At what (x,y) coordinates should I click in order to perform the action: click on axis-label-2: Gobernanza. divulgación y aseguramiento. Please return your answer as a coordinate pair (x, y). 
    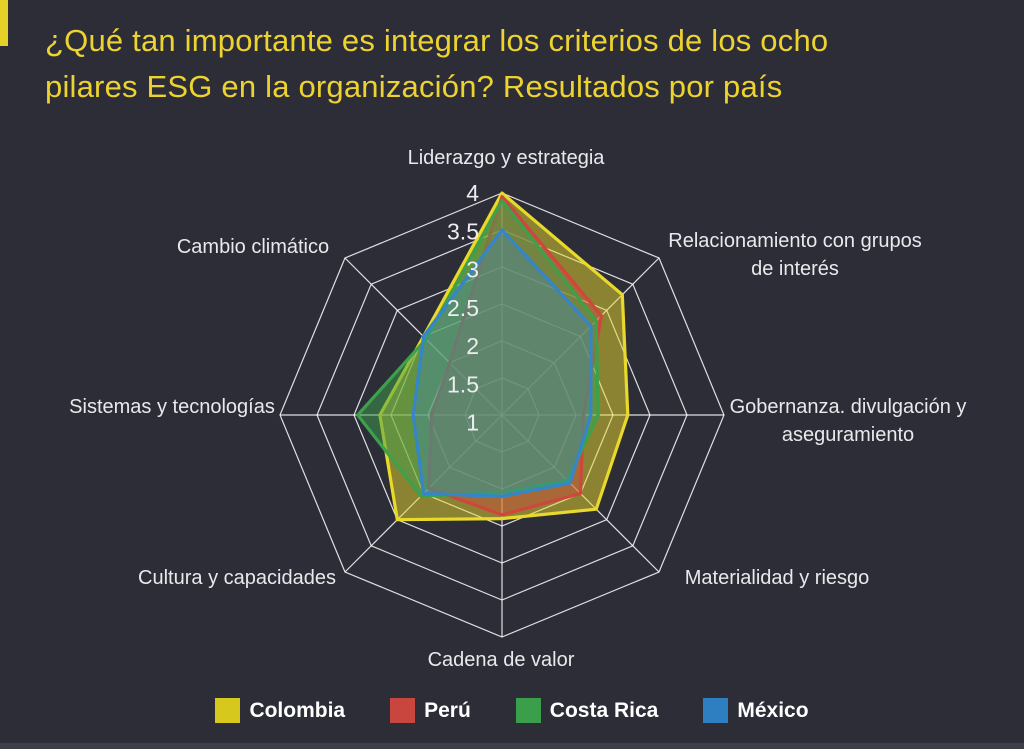
    Looking at the image, I should click on (848, 421).